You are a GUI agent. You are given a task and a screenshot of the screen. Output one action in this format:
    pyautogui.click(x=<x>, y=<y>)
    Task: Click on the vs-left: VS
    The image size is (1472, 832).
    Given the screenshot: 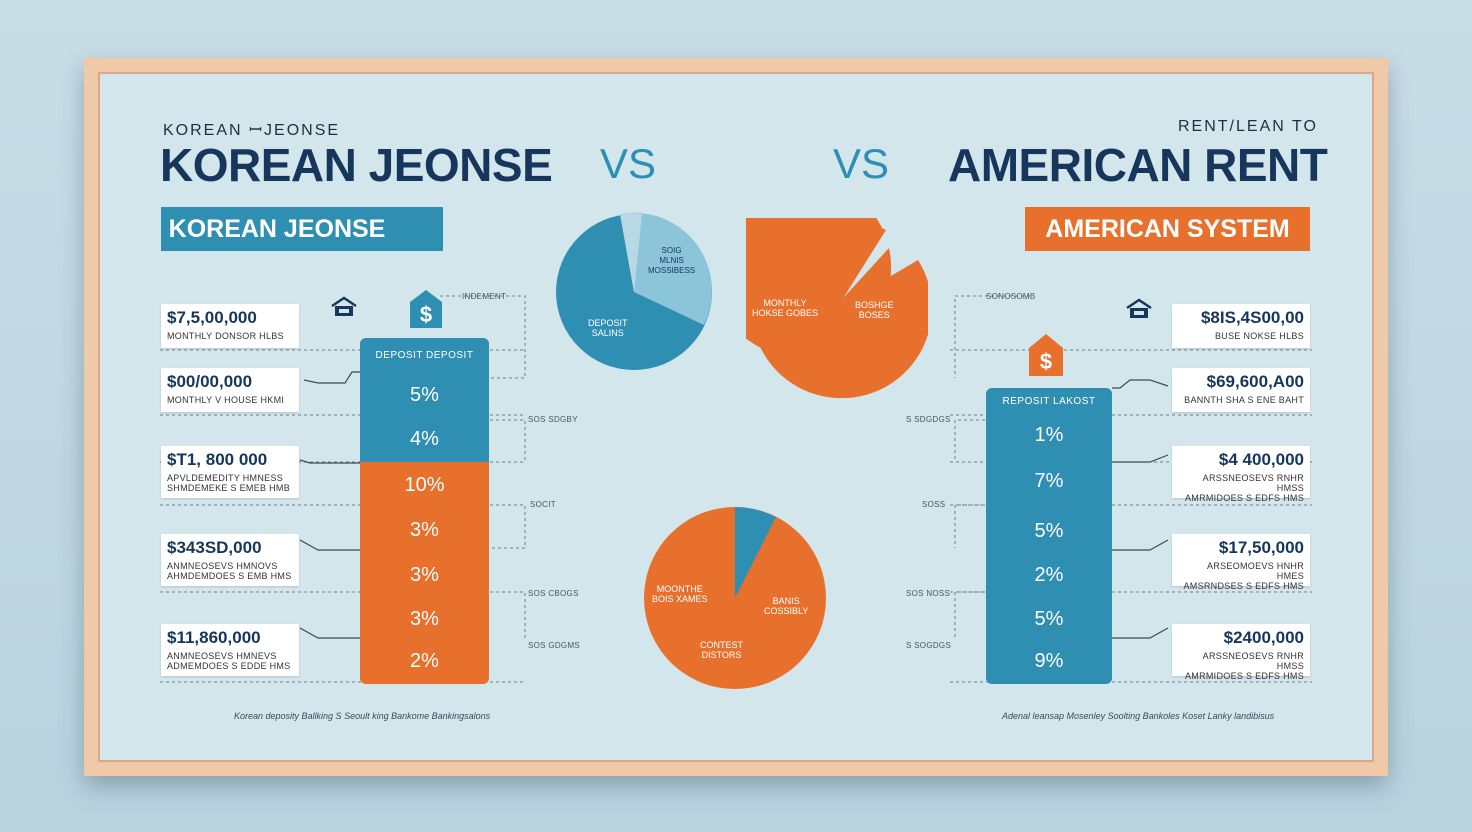 What is the action you would take?
    pyautogui.click(x=628, y=163)
    